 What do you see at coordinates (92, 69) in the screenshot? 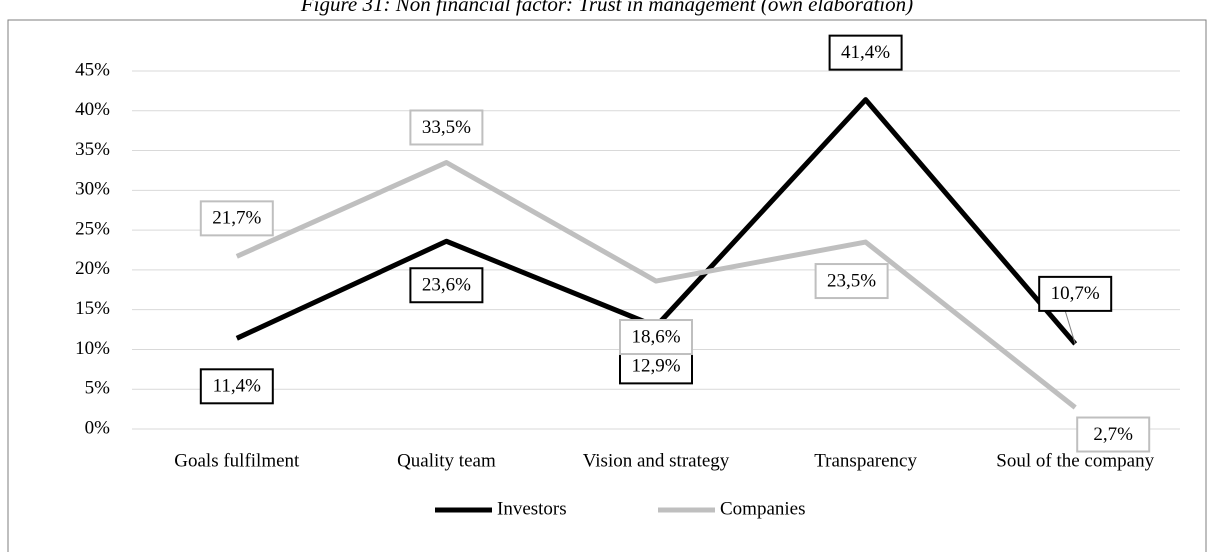
I see `y-tick-label: 45%` at bounding box center [92, 69].